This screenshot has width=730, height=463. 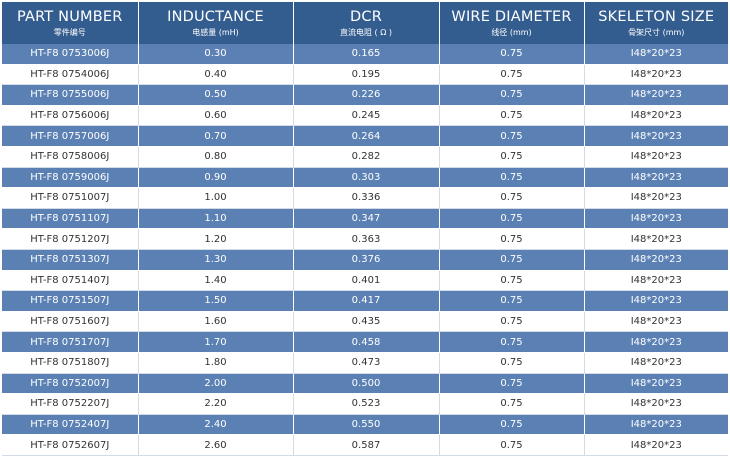 What do you see at coordinates (216, 219) in the screenshot?
I see `inductance-cell: 1.10` at bounding box center [216, 219].